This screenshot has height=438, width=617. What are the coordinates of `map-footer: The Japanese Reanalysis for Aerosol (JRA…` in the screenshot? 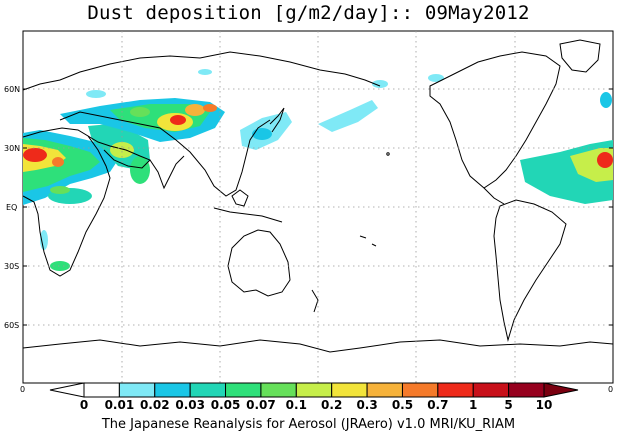 It's located at (308, 424).